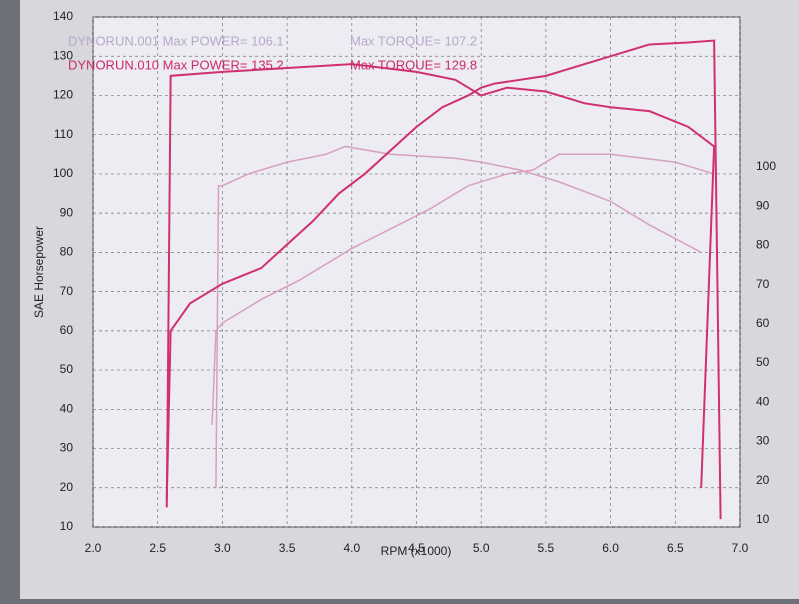  What do you see at coordinates (222, 548) in the screenshot?
I see `x-tick-label: 3.0` at bounding box center [222, 548].